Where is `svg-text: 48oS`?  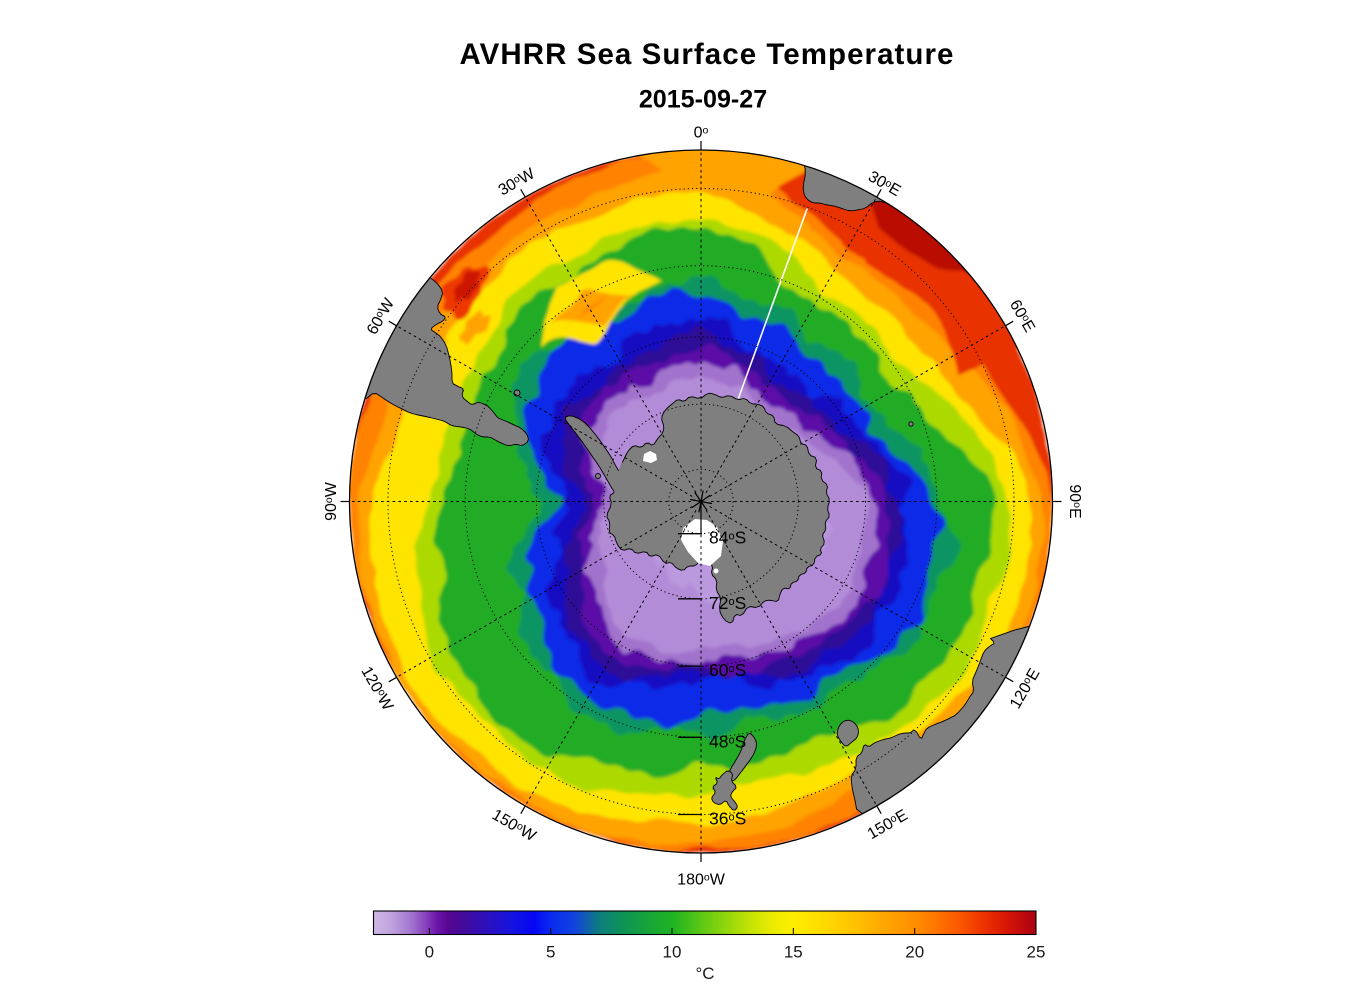
svg-text: 48oS is located at coordinates (727, 741).